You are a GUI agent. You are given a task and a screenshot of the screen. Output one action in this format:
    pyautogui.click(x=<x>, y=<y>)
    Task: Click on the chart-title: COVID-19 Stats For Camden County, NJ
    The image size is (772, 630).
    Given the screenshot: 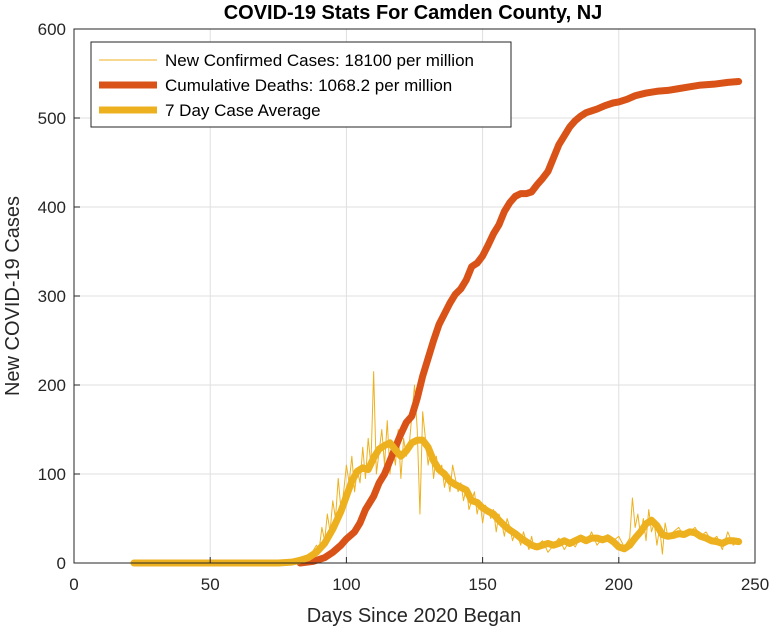 What is the action you would take?
    pyautogui.click(x=413, y=13)
    